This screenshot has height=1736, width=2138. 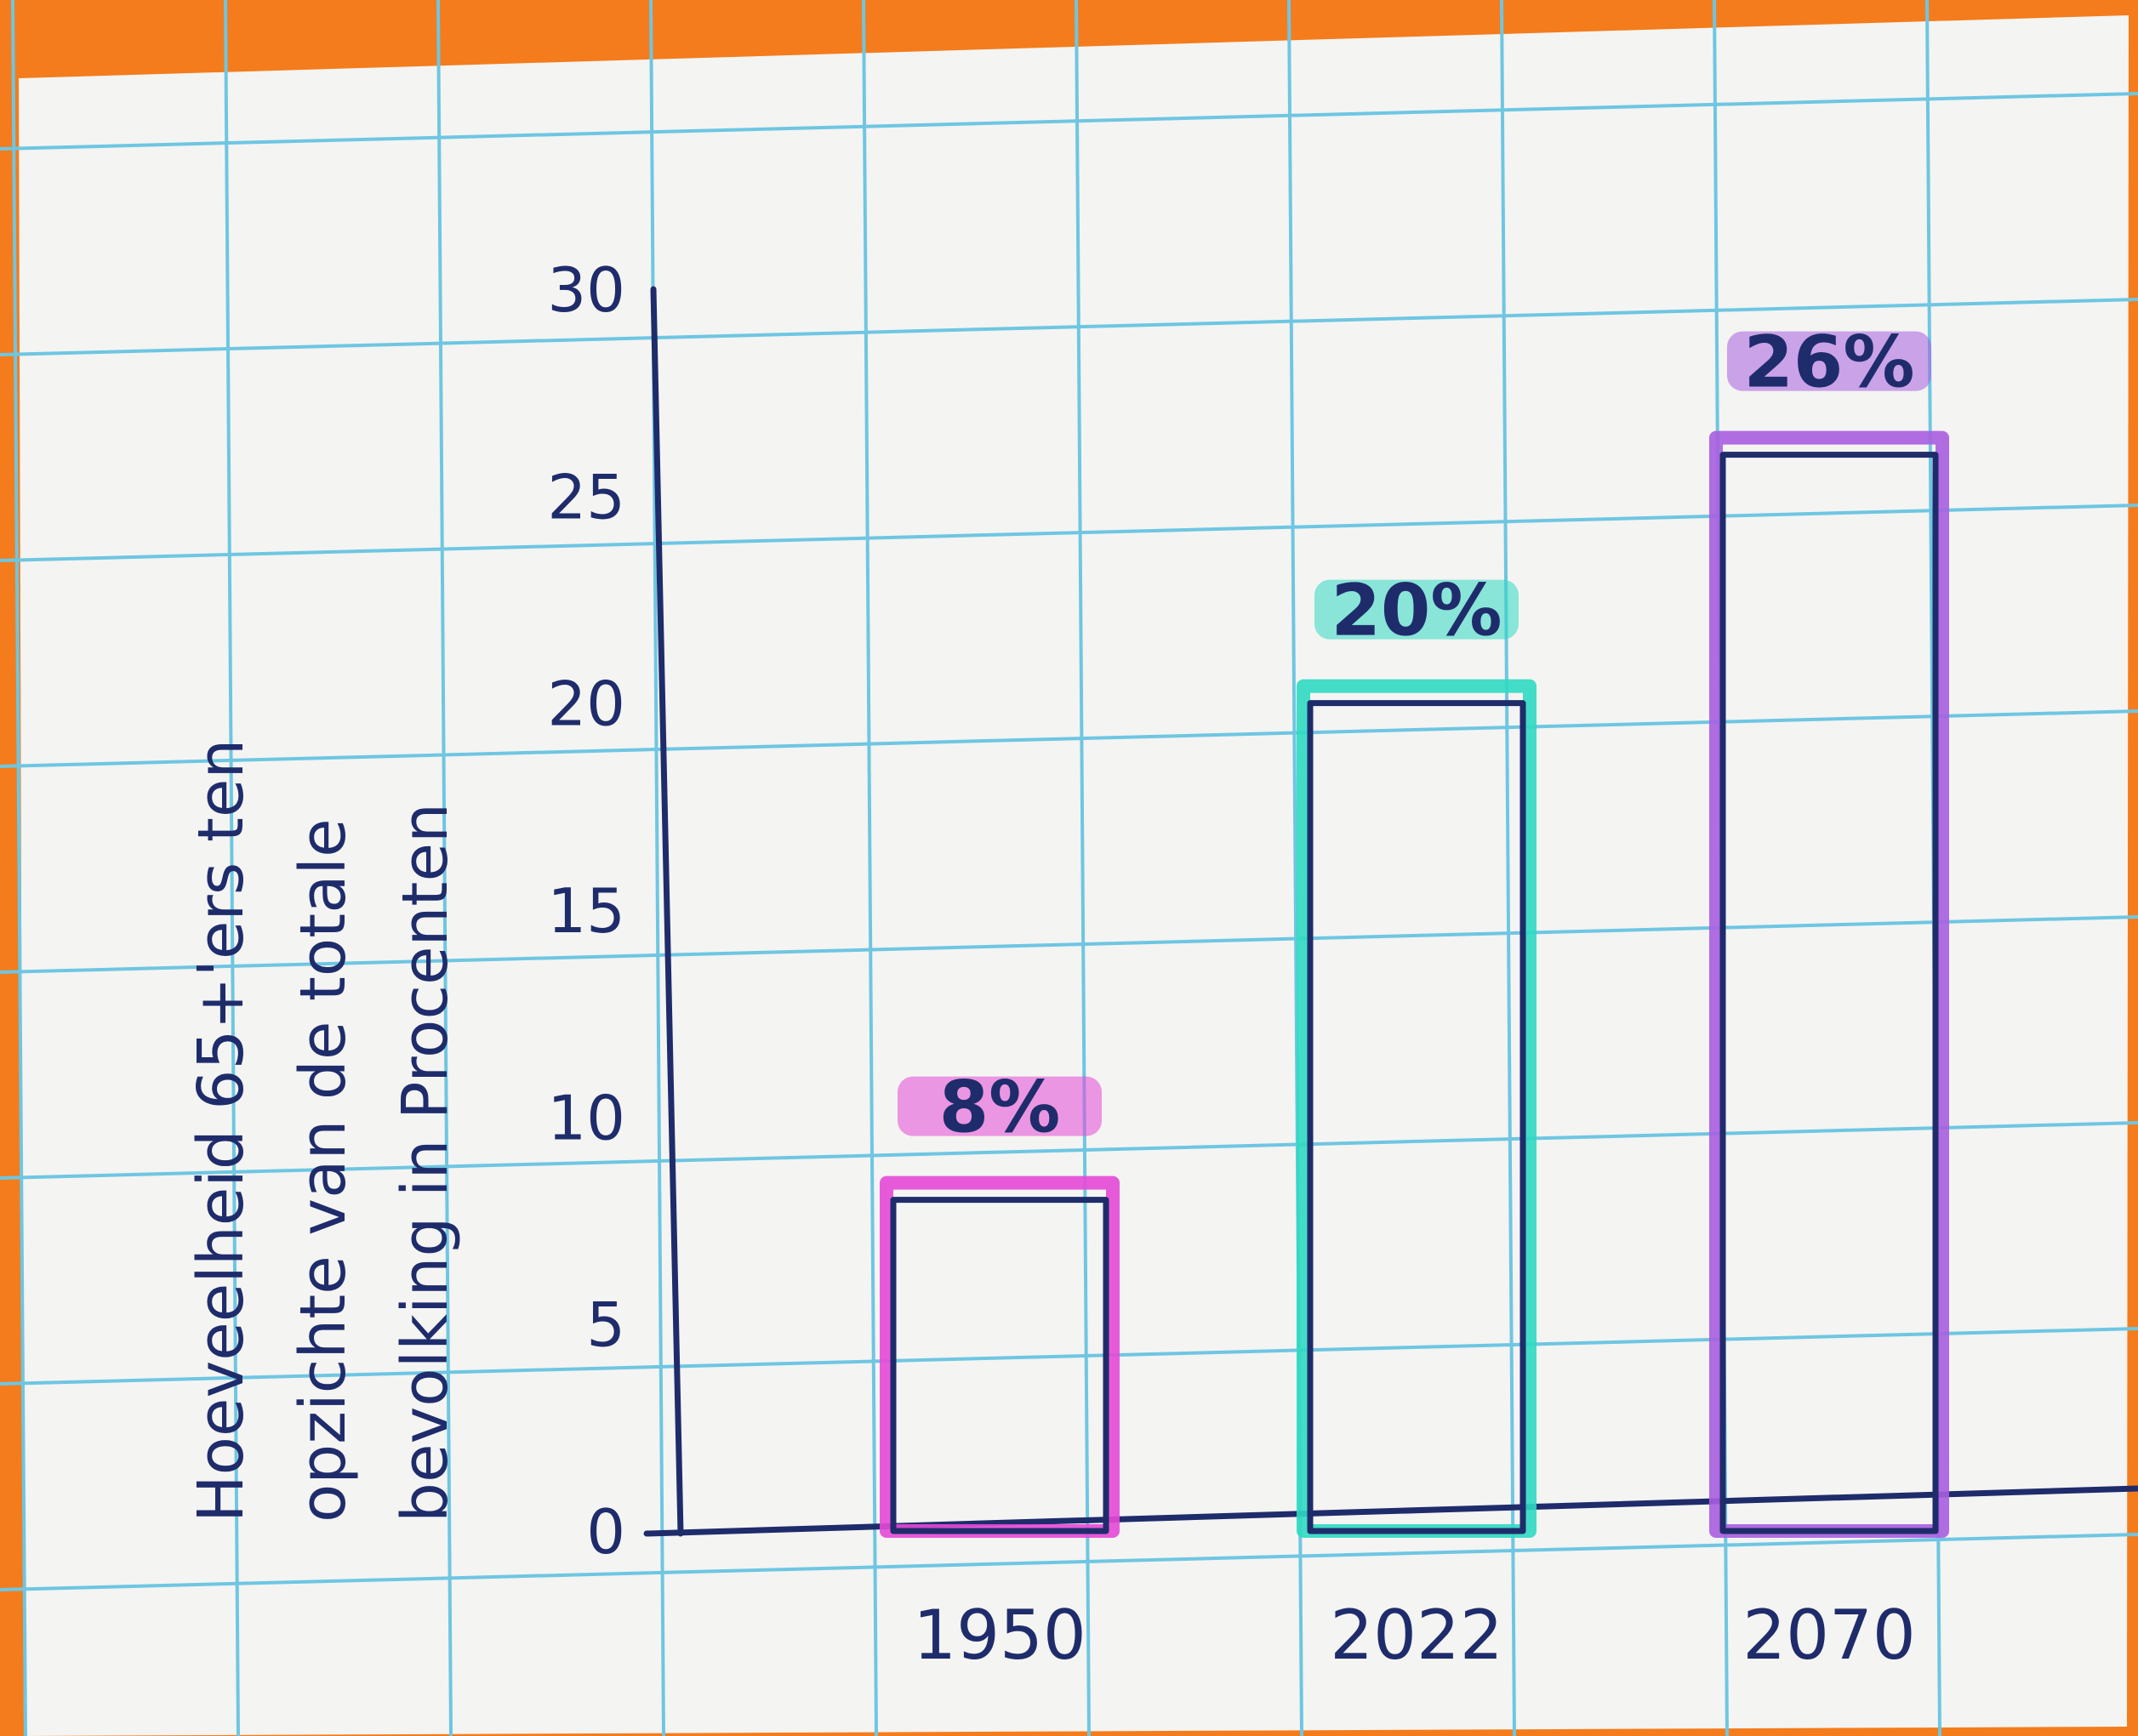 I want to click on data-label-text: 26%, so click(x=1828, y=362).